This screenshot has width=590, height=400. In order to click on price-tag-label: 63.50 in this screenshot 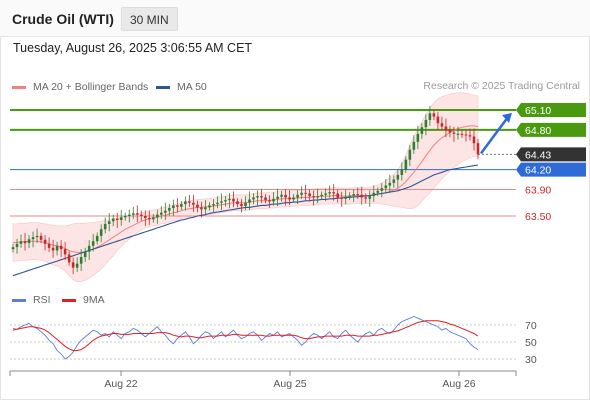, I will do `click(538, 217)`.